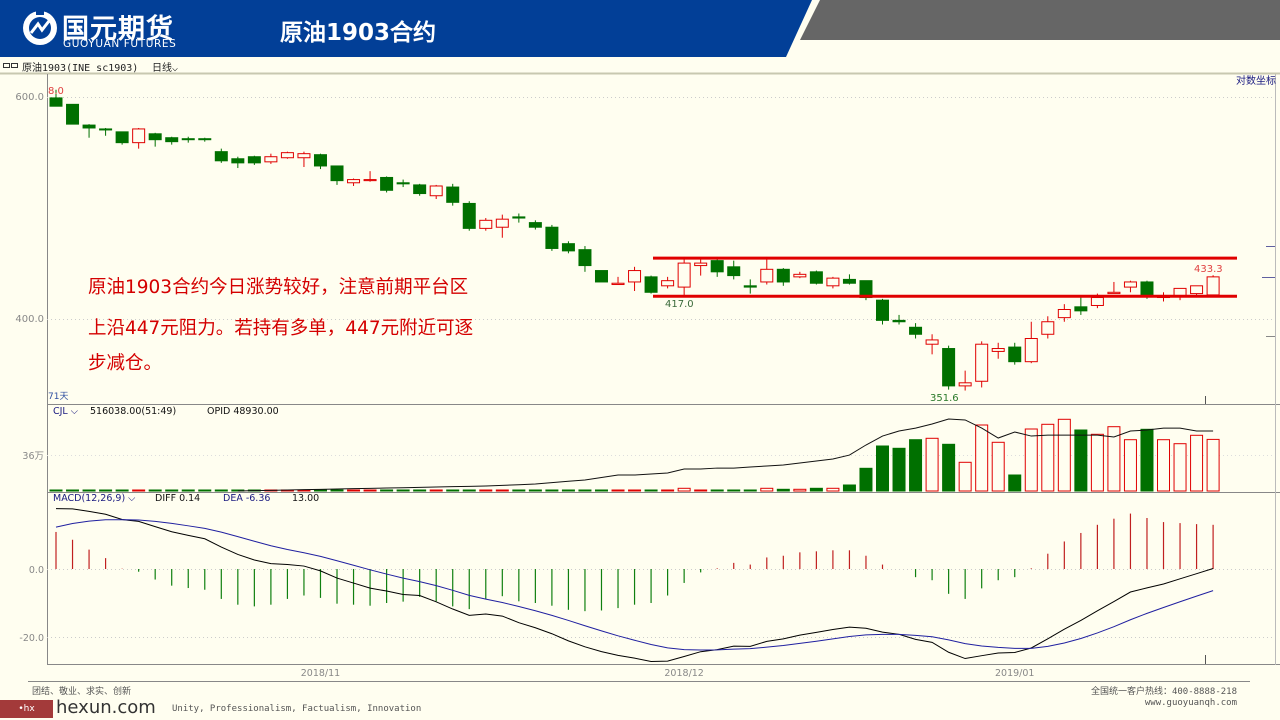 The width and height of the screenshot is (1280, 720). What do you see at coordinates (56, 91) in the screenshot?
I see `high-price-label: 8.0` at bounding box center [56, 91].